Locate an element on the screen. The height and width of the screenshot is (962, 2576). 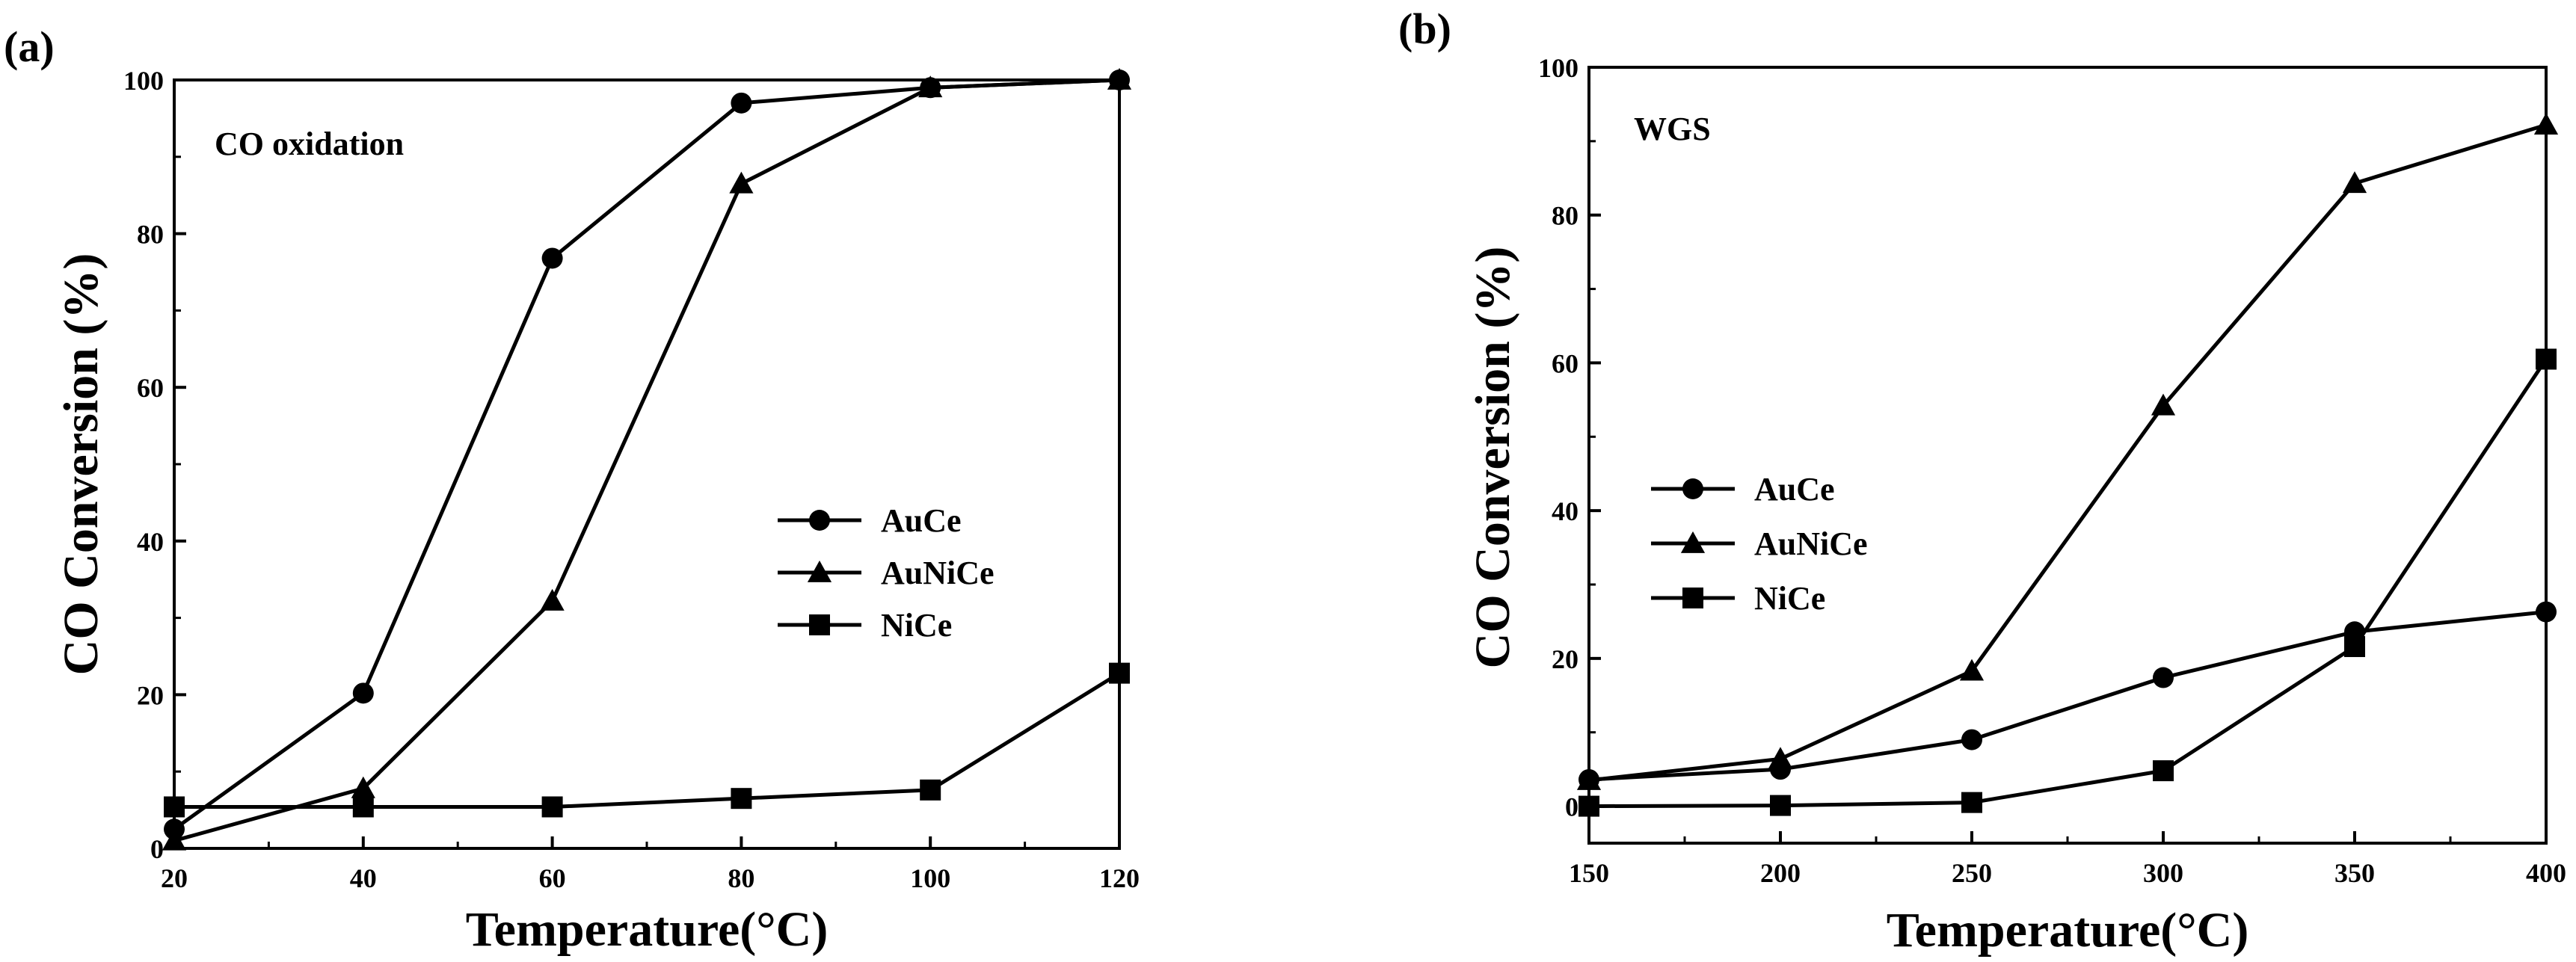
x-tick-label: 300 is located at coordinates (2163, 873).